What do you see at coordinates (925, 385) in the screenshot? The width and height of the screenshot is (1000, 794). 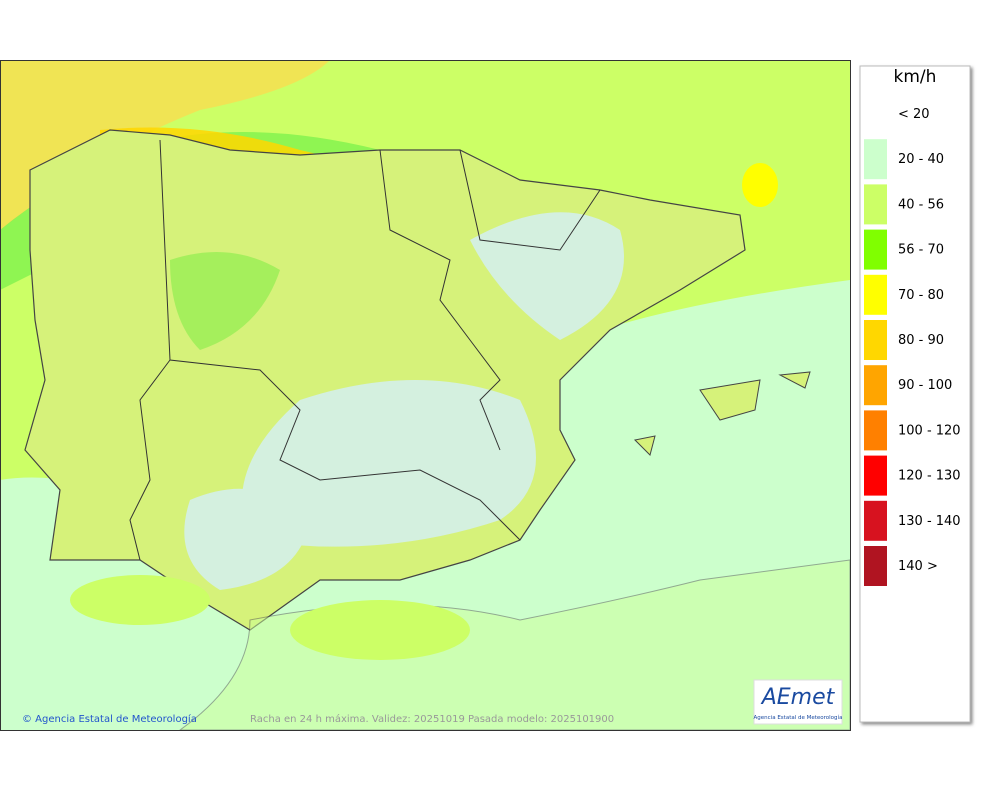 I see `legend-label: 90 - 100` at bounding box center [925, 385].